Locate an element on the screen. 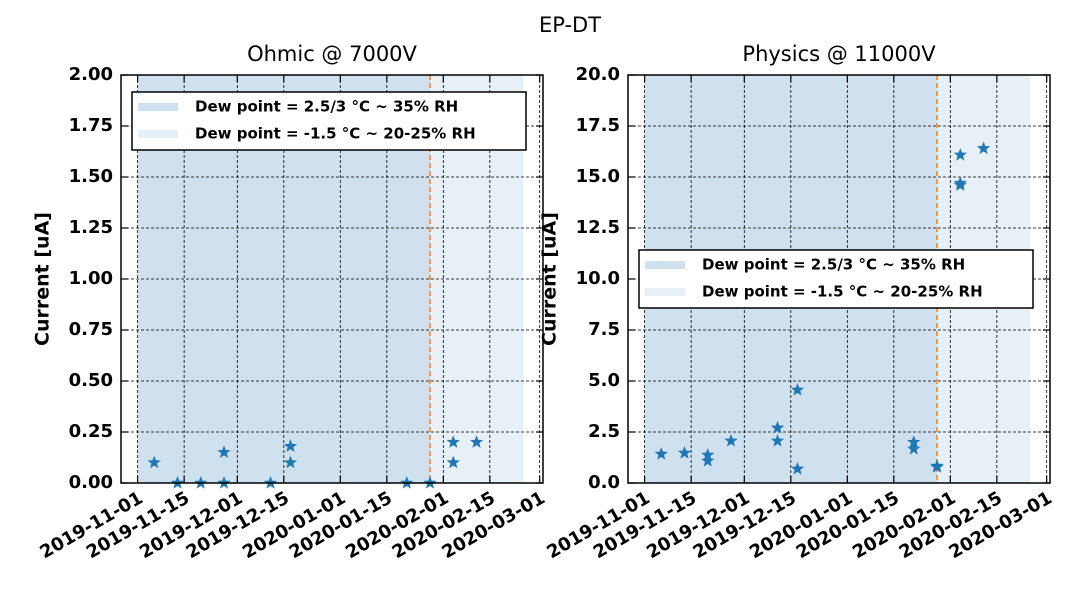 The height and width of the screenshot is (589, 1066). y-tick-label: 7.5 is located at coordinates (604, 329).